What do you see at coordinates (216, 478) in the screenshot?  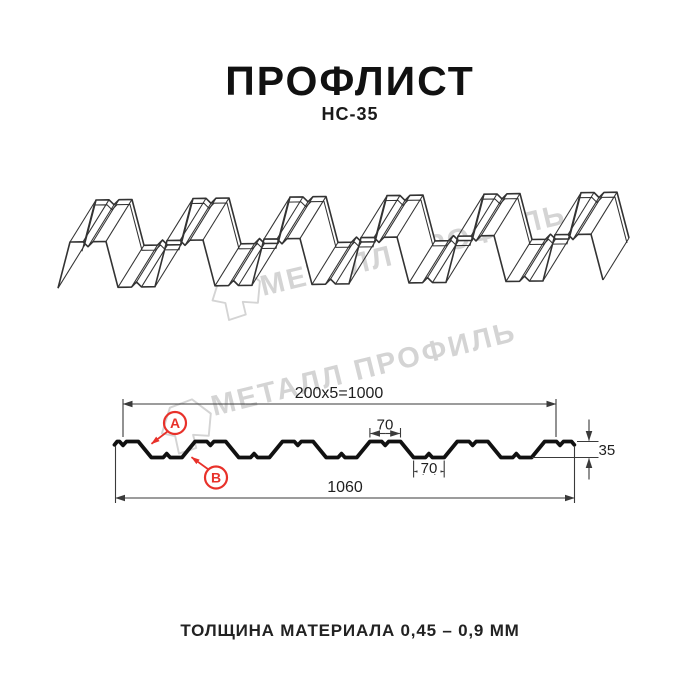 I see `callout-b-letter: B` at bounding box center [216, 478].